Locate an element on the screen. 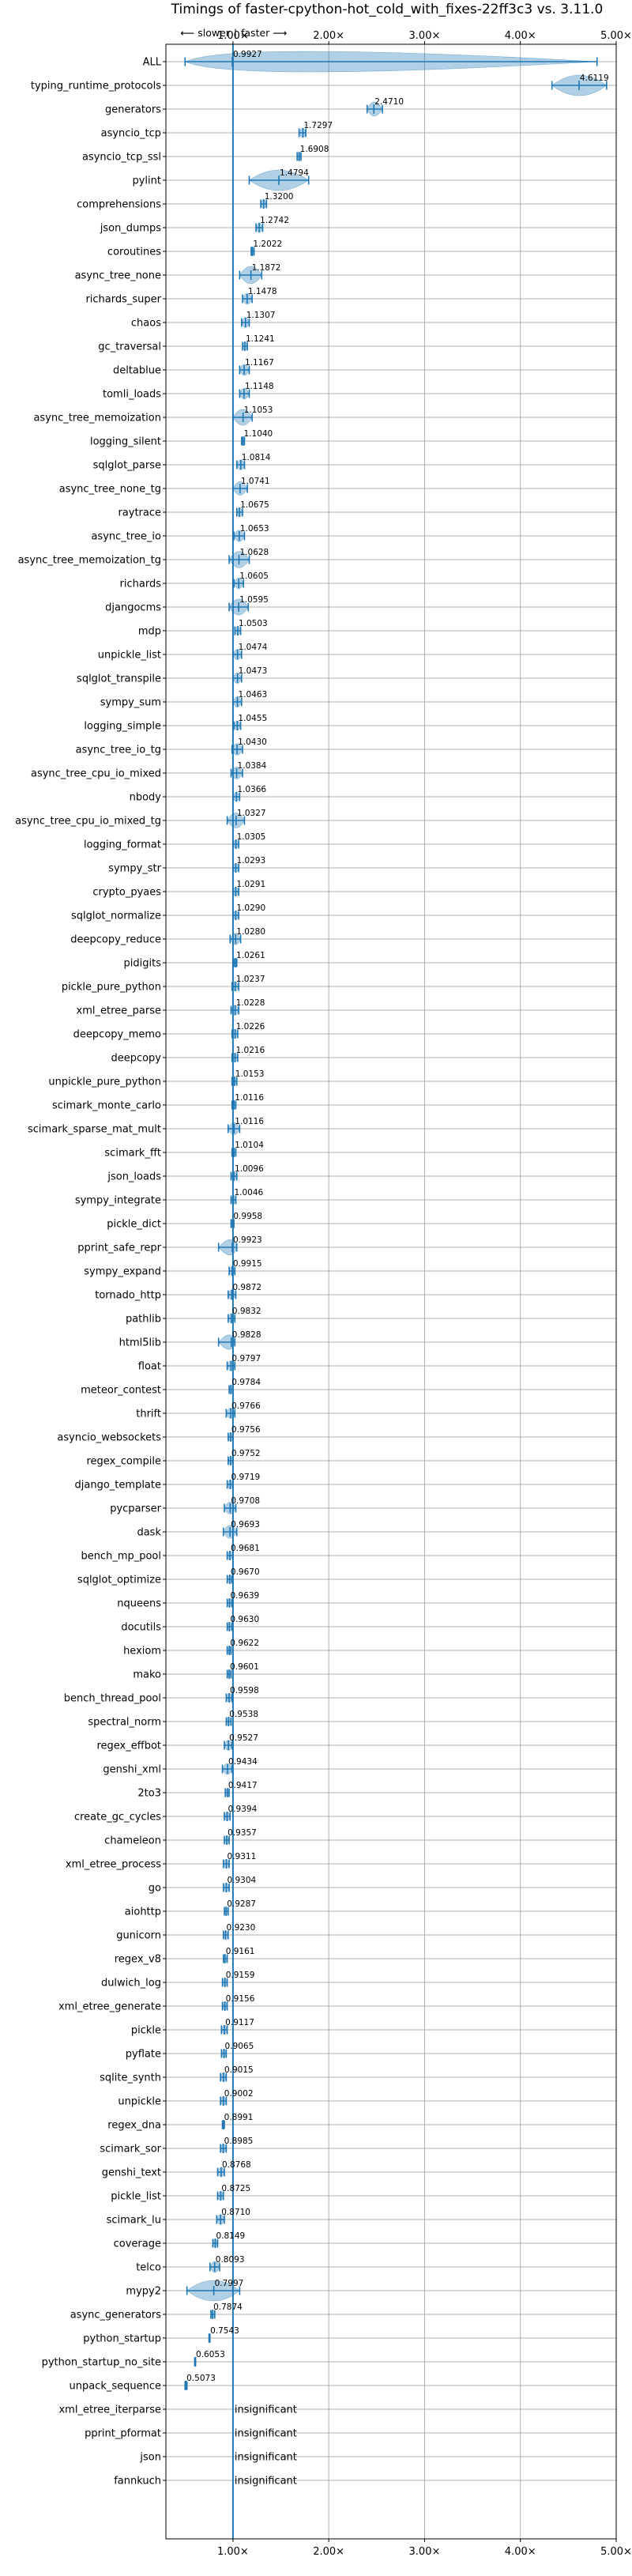 This screenshot has width=632, height=2576. top-tick-label: 5.00× is located at coordinates (616, 36).